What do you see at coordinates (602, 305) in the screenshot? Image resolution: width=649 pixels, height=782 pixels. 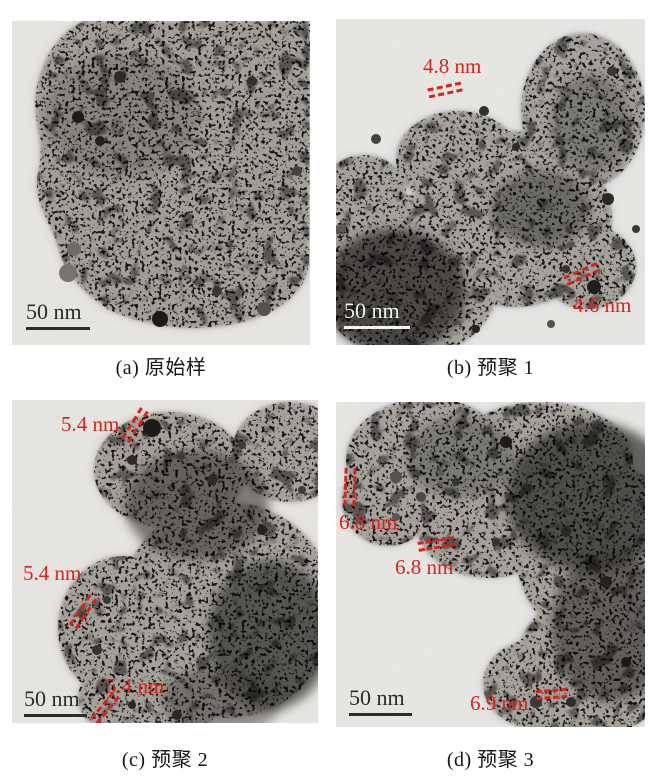 I see `measurement-label: 4.6 nm` at bounding box center [602, 305].